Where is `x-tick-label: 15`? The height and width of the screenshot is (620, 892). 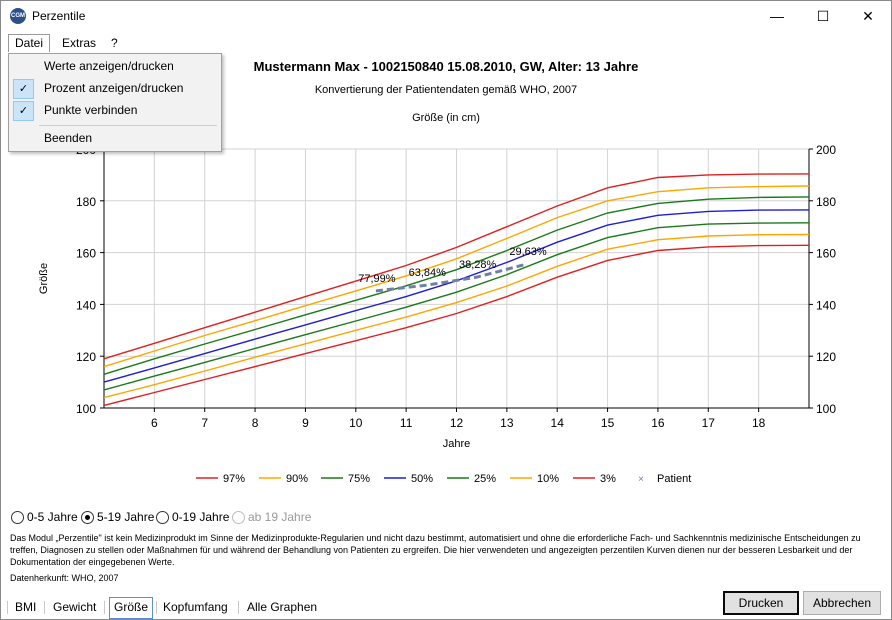
x-tick-label: 15 is located at coordinates (608, 423).